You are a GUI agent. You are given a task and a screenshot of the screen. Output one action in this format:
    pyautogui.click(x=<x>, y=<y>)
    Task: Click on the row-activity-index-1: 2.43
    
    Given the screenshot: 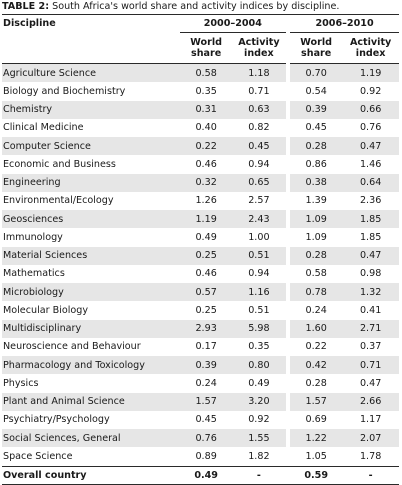 What is the action you would take?
    pyautogui.click(x=259, y=219)
    